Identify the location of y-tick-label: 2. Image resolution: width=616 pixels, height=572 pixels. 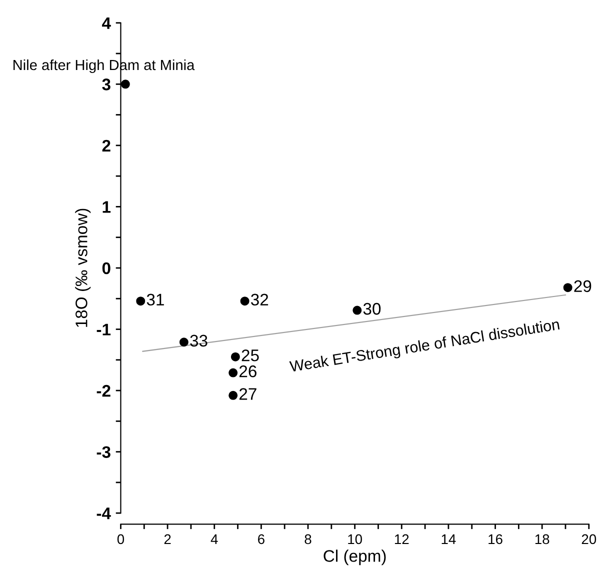
(106, 146).